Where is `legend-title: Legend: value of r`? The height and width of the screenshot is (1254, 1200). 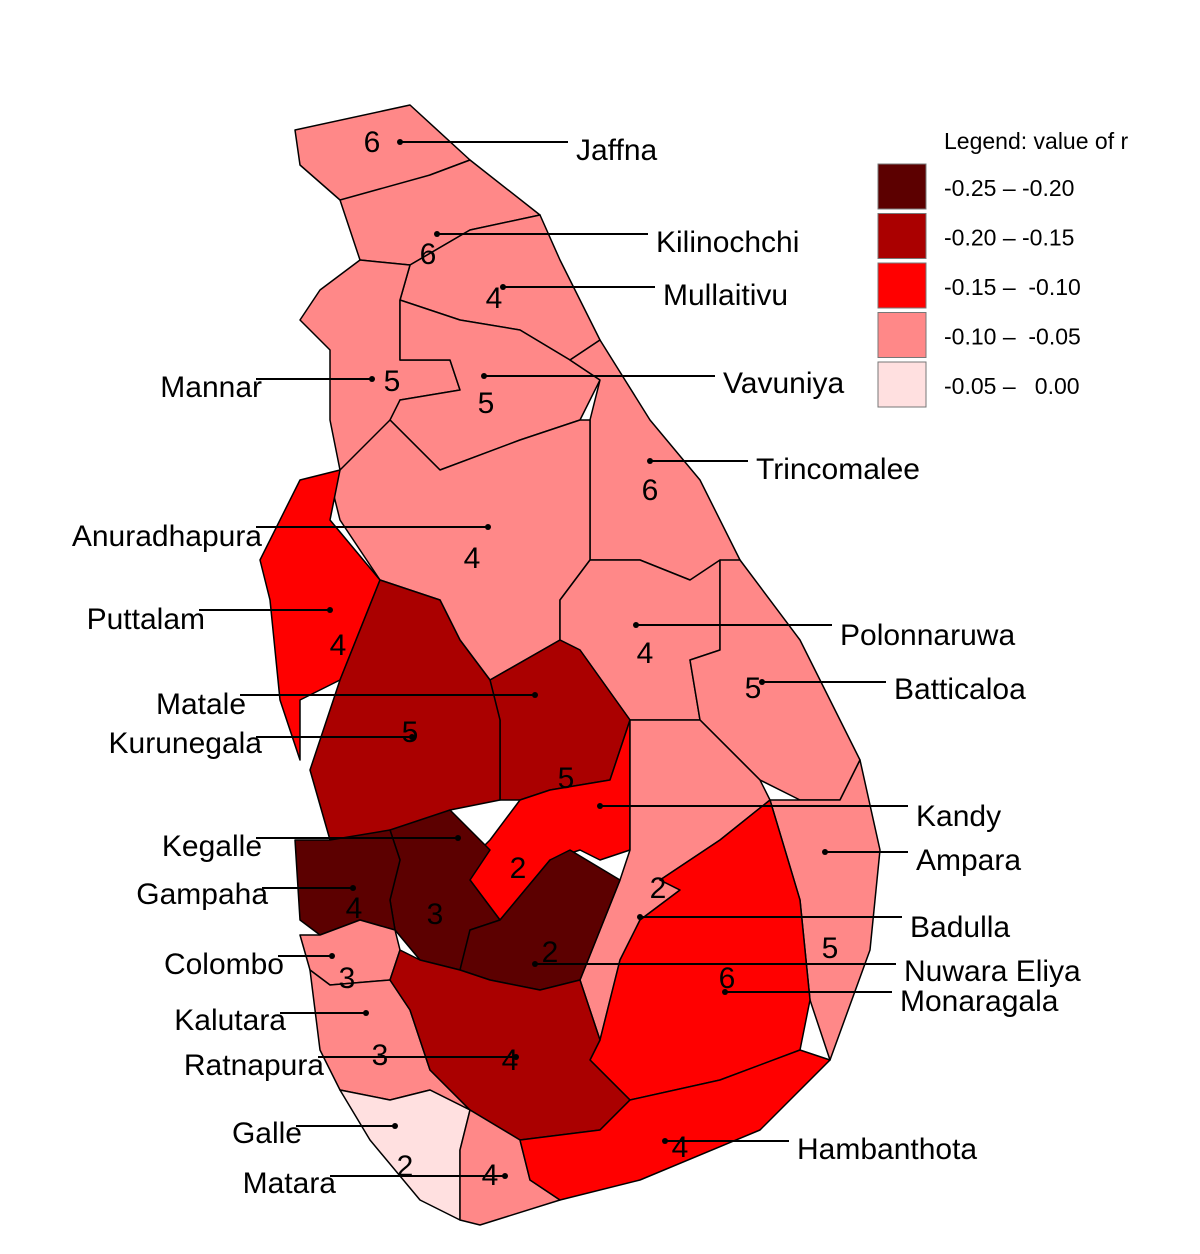
legend-title: Legend: value of r is located at coordinates (1036, 141).